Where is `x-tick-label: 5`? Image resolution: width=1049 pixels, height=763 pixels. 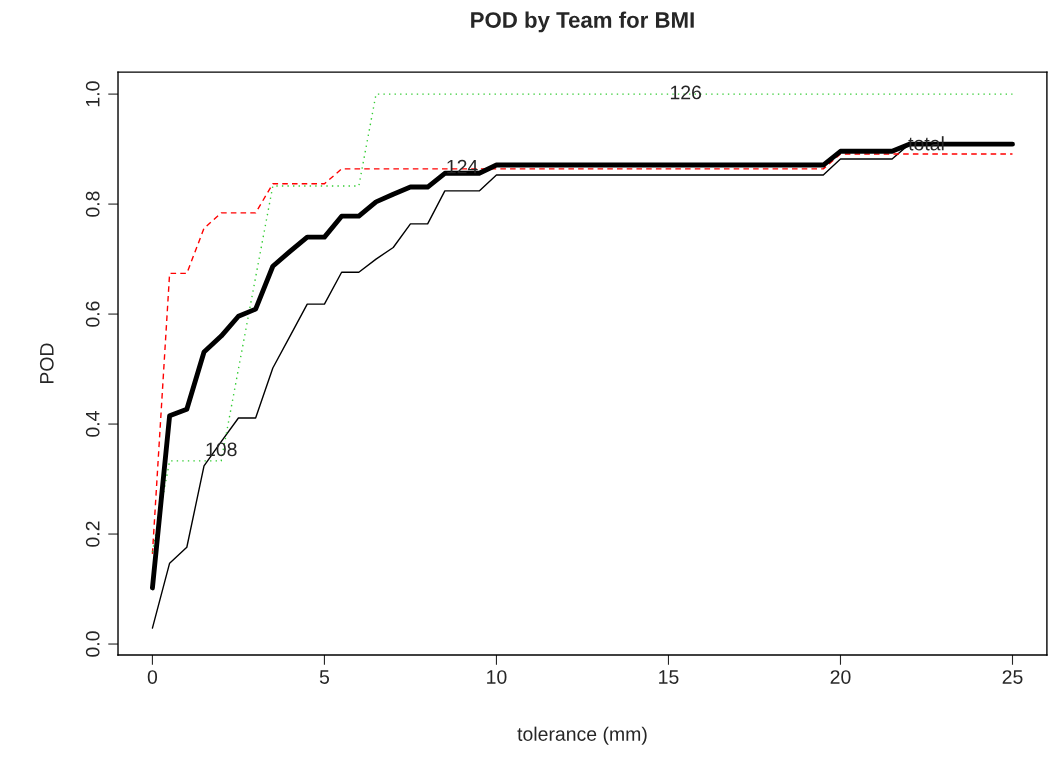
x-tick-label: 5 is located at coordinates (324, 677).